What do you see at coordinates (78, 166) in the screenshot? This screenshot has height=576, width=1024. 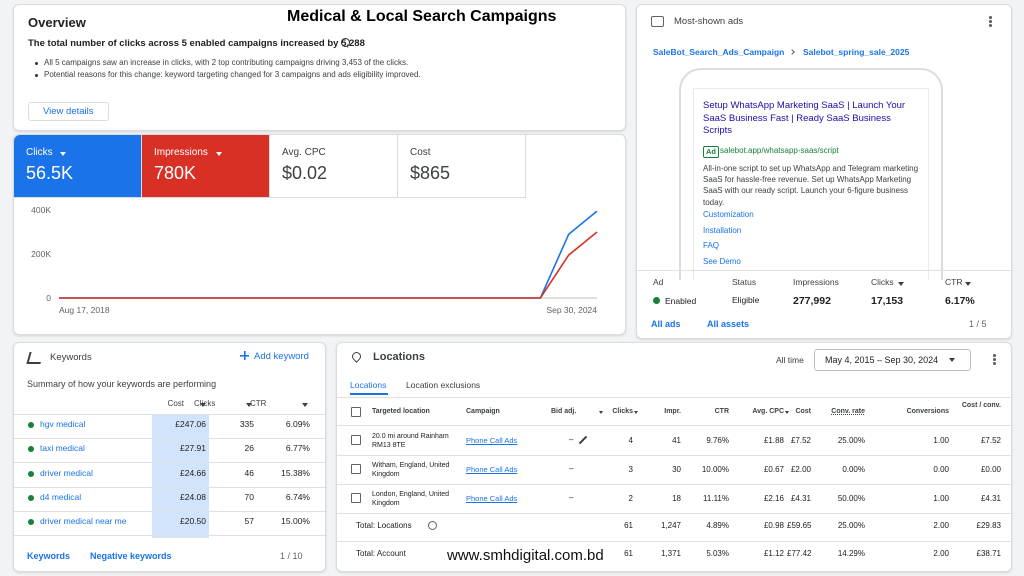 I see `metric-tile: Clicks 56.5K` at bounding box center [78, 166].